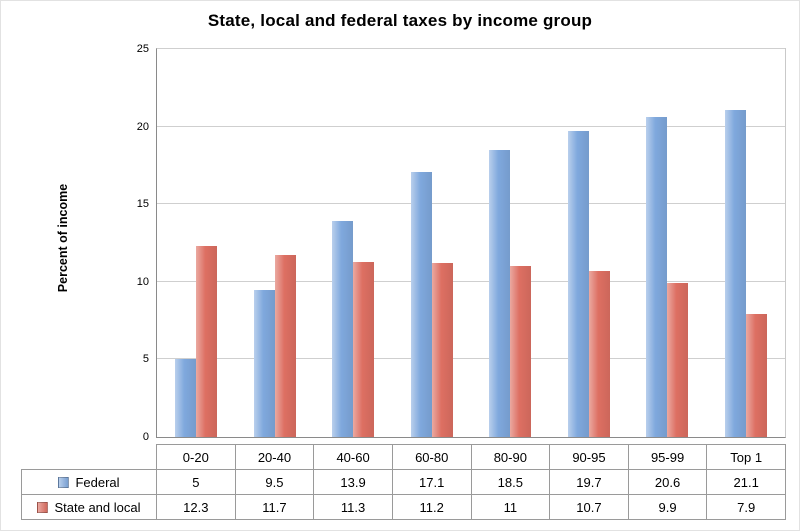  What do you see at coordinates (353, 507) in the screenshot?
I see `value-cell-state-local-40-60: 11.3` at bounding box center [353, 507].